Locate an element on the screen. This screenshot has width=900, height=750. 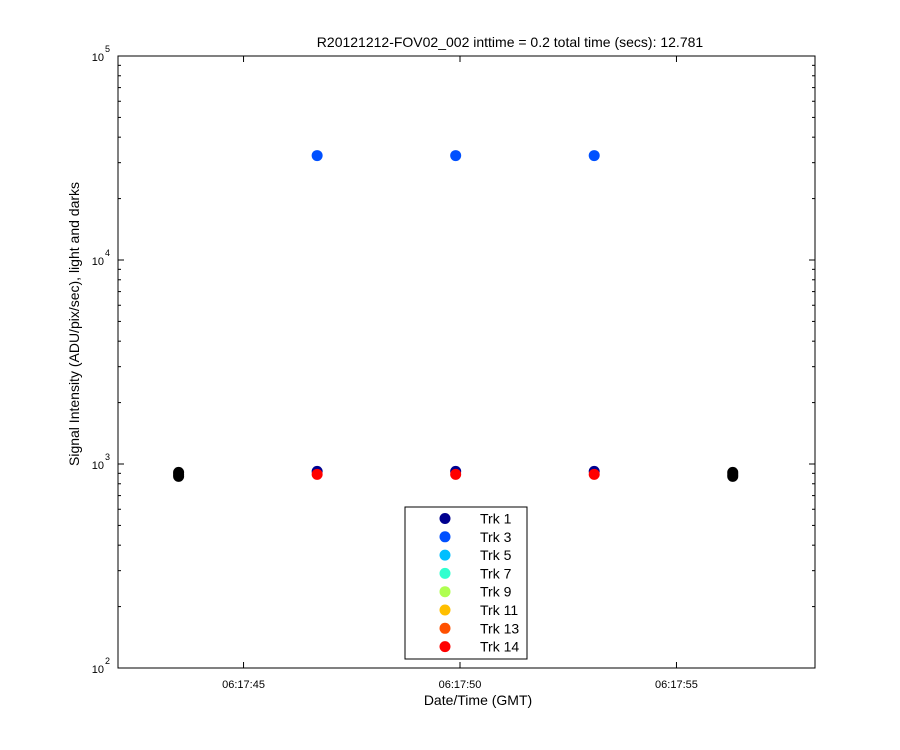
darks-series is located at coordinates (456, 474).